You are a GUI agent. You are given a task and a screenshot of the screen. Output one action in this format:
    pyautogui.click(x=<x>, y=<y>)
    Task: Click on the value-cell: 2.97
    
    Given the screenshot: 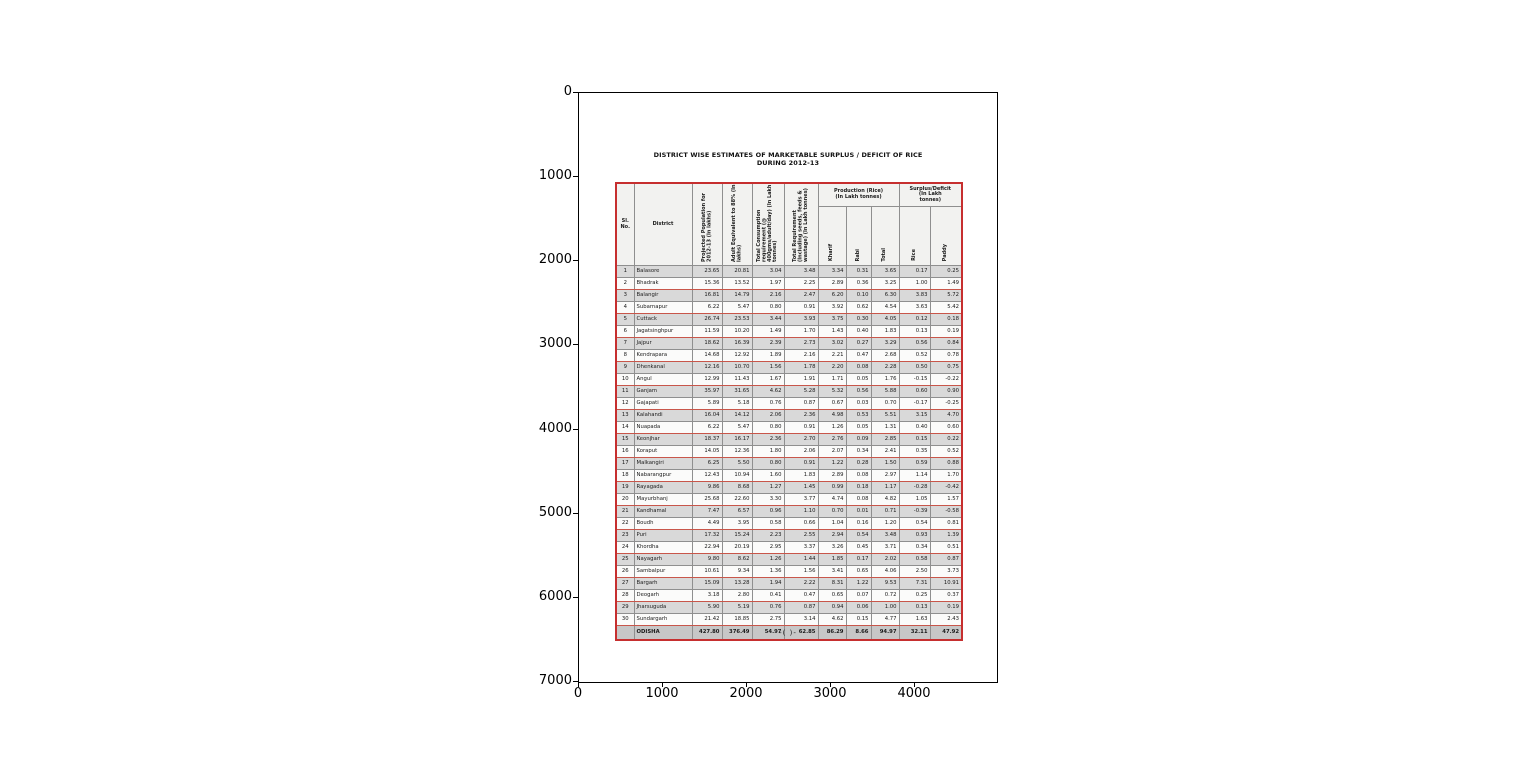 What is the action you would take?
    pyautogui.click(x=885, y=475)
    